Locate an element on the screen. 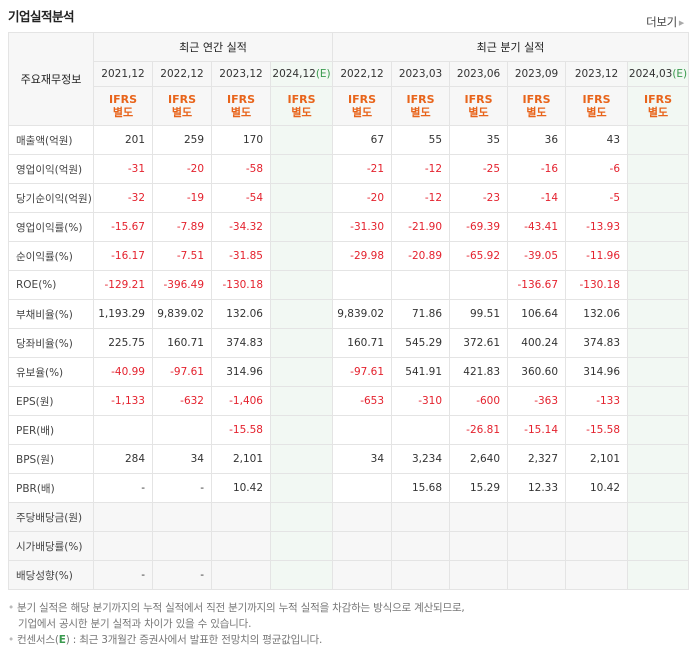 This screenshot has height=648, width=694. value-cell: 374.83 is located at coordinates (241, 343).